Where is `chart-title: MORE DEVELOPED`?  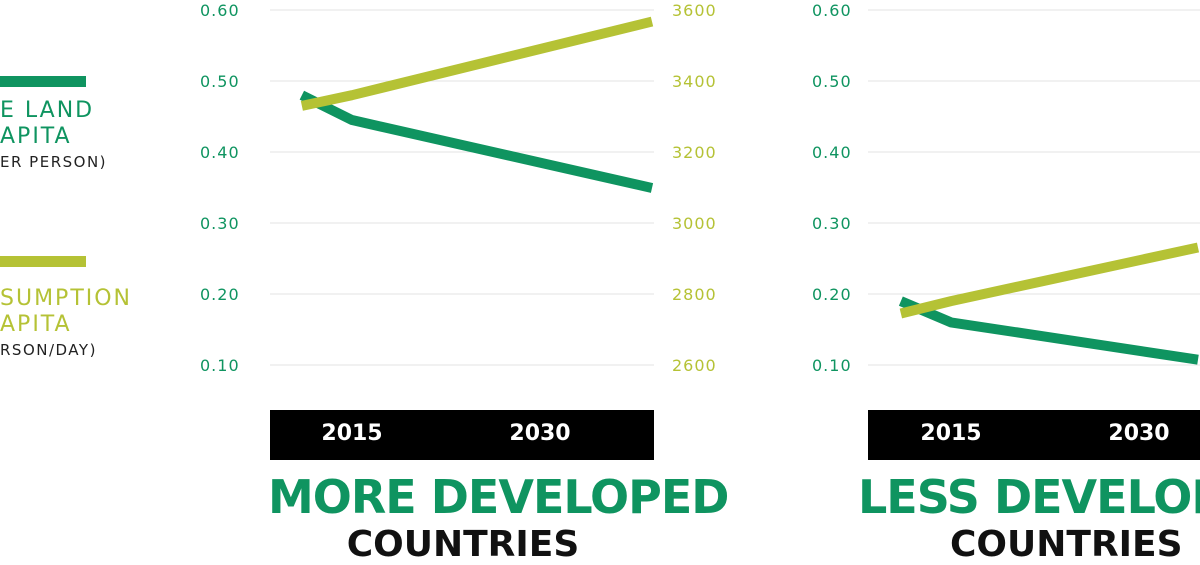
chart-title: MORE DEVELOPED is located at coordinates (498, 497).